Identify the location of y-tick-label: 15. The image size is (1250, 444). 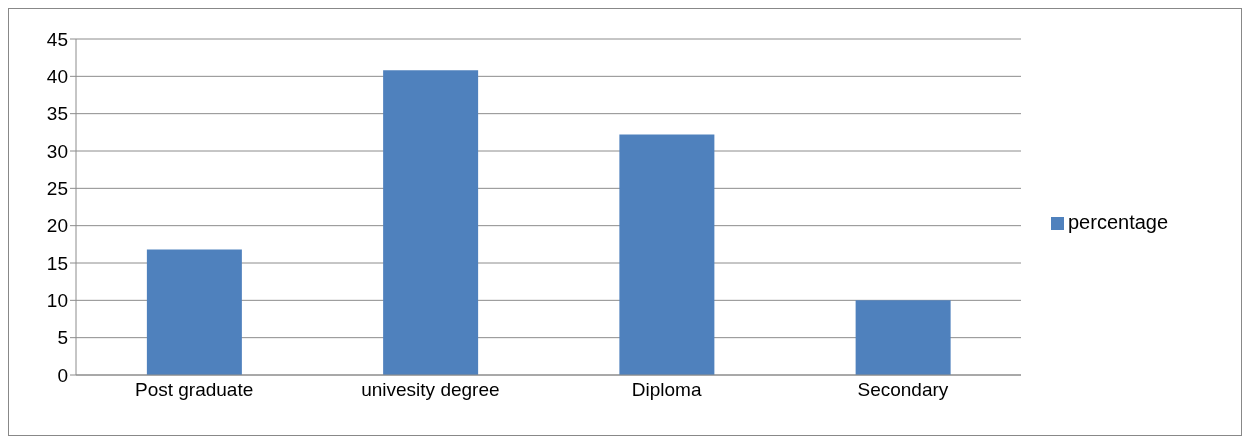
(57, 263).